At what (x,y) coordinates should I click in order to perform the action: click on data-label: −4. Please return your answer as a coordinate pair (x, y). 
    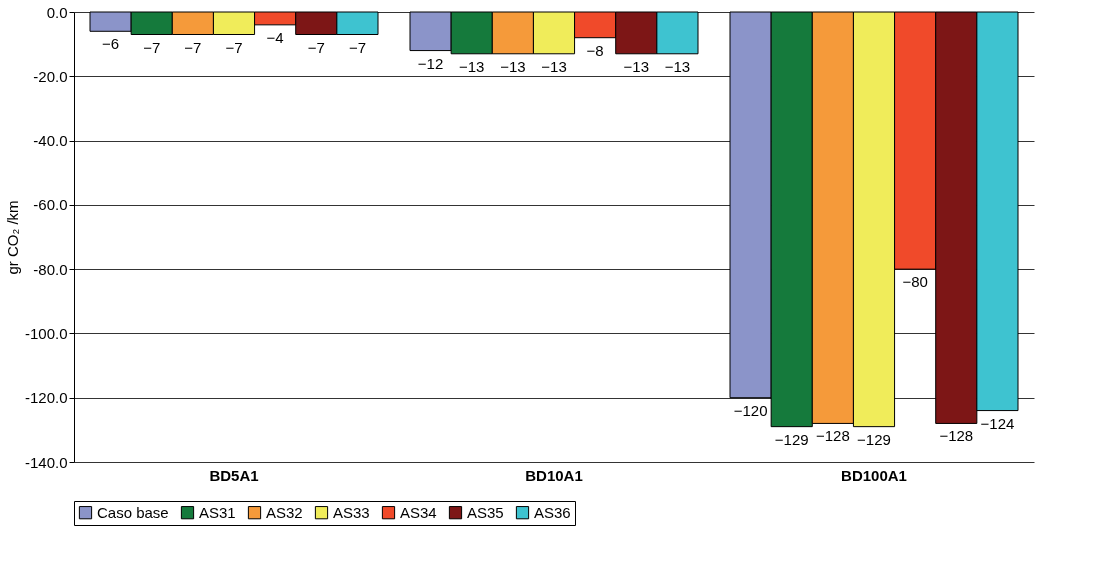
    Looking at the image, I should click on (275, 37).